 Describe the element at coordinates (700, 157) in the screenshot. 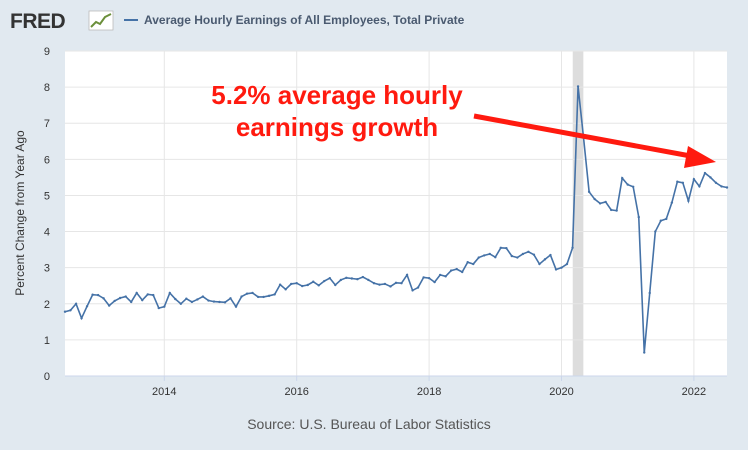

I see `annotation-arrow-head` at that location.